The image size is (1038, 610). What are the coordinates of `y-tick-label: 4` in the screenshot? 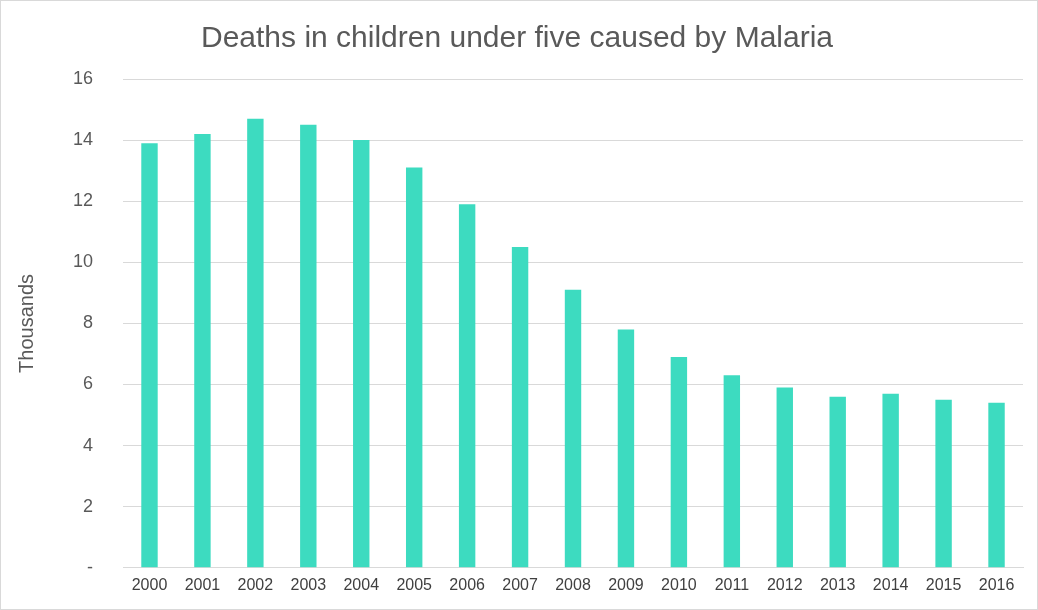 It's located at (88, 444).